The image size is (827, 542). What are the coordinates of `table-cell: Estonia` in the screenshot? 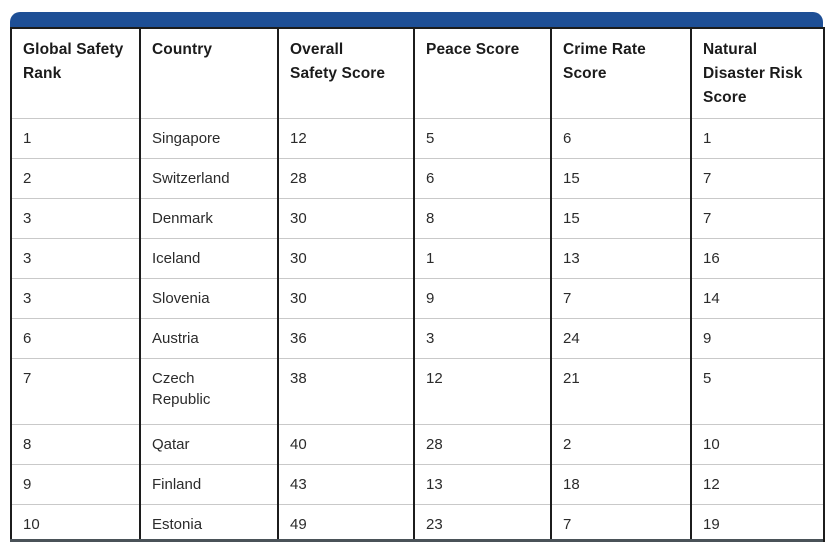 It's located at (208, 522).